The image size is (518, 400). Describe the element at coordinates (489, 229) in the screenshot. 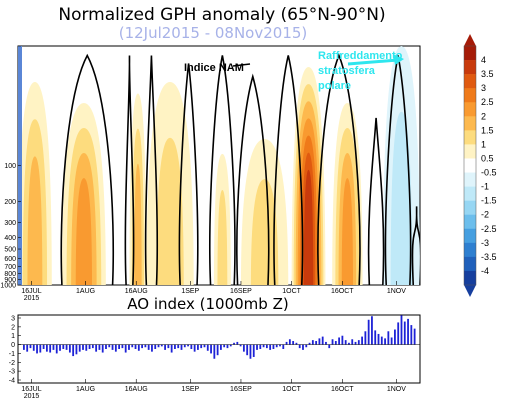

I see `colorbar-tick-label: -2.5` at that location.